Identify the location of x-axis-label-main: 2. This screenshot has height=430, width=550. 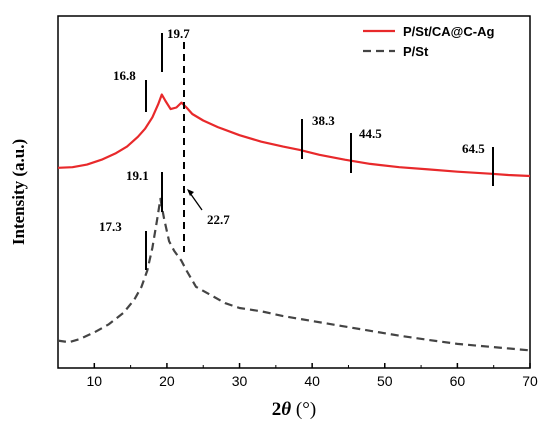
(277, 409).